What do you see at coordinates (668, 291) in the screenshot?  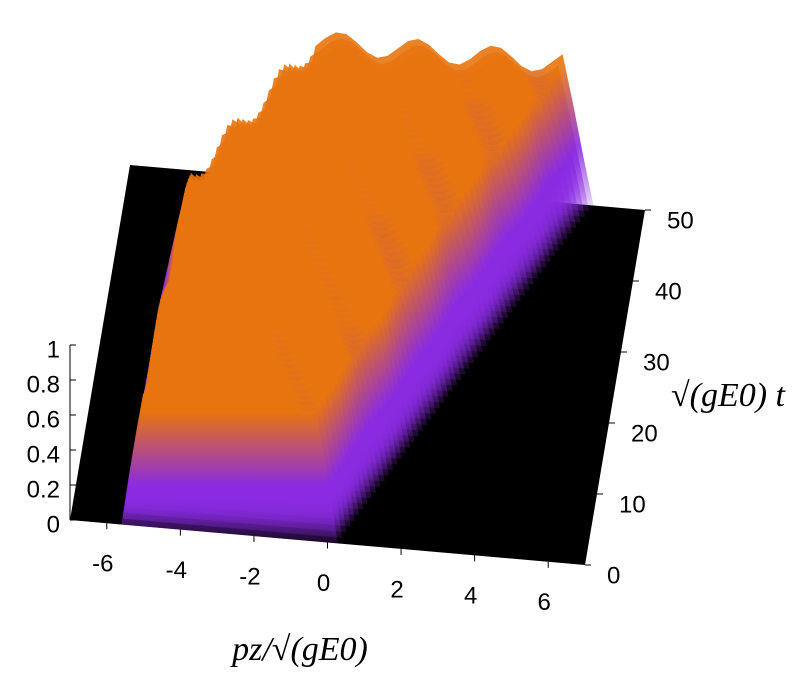 I see `y-tick-label: 40` at bounding box center [668, 291].